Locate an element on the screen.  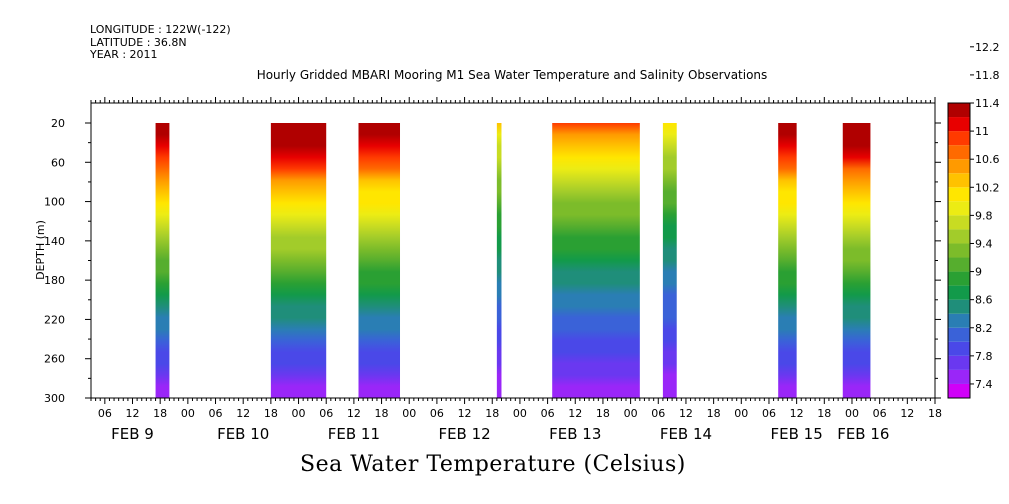
longitude-label: LONGITUDE : 122W(-122) is located at coordinates (160, 29).